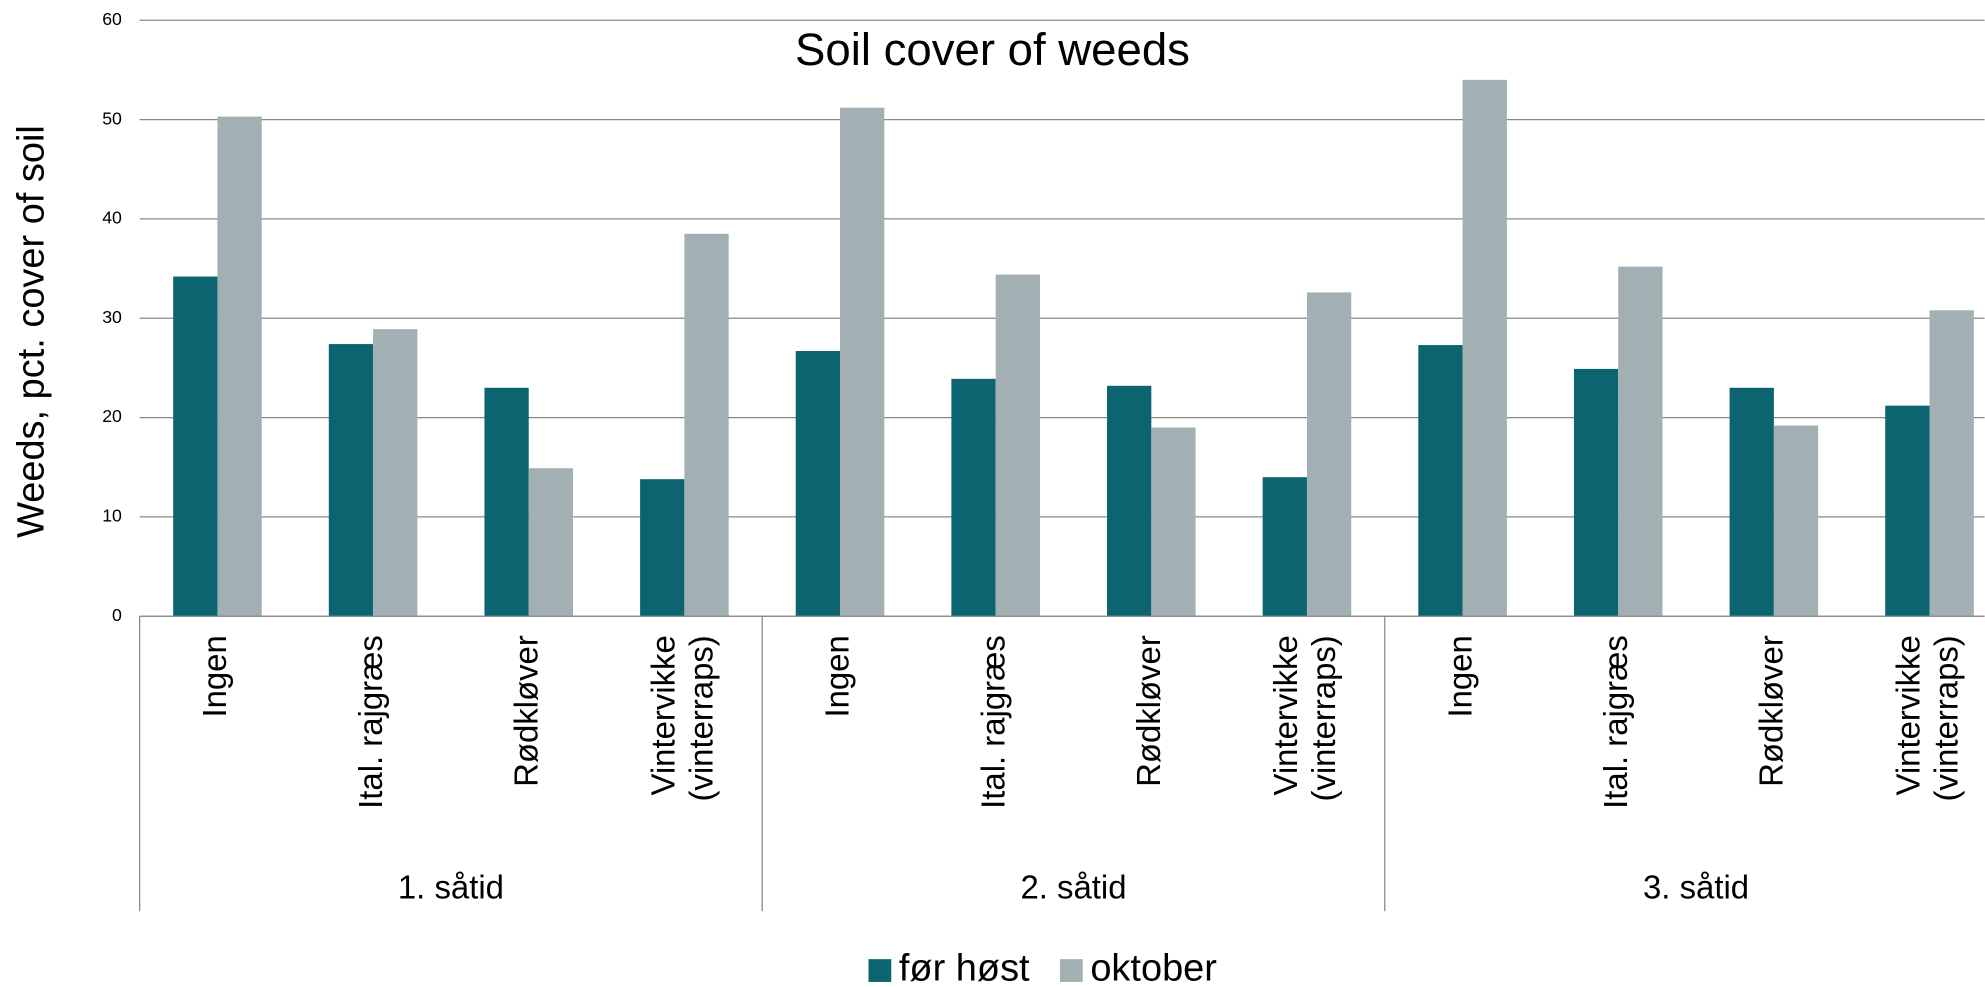 The height and width of the screenshot is (987, 1985). I want to click on y-axis-title: Weeds, pct. cover of soil, so click(31, 331).